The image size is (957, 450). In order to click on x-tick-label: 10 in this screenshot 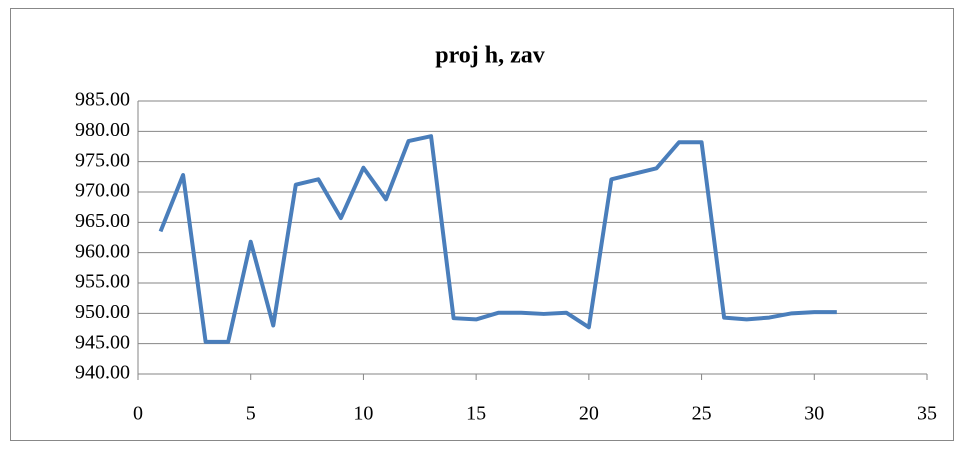, I will do `click(363, 414)`.